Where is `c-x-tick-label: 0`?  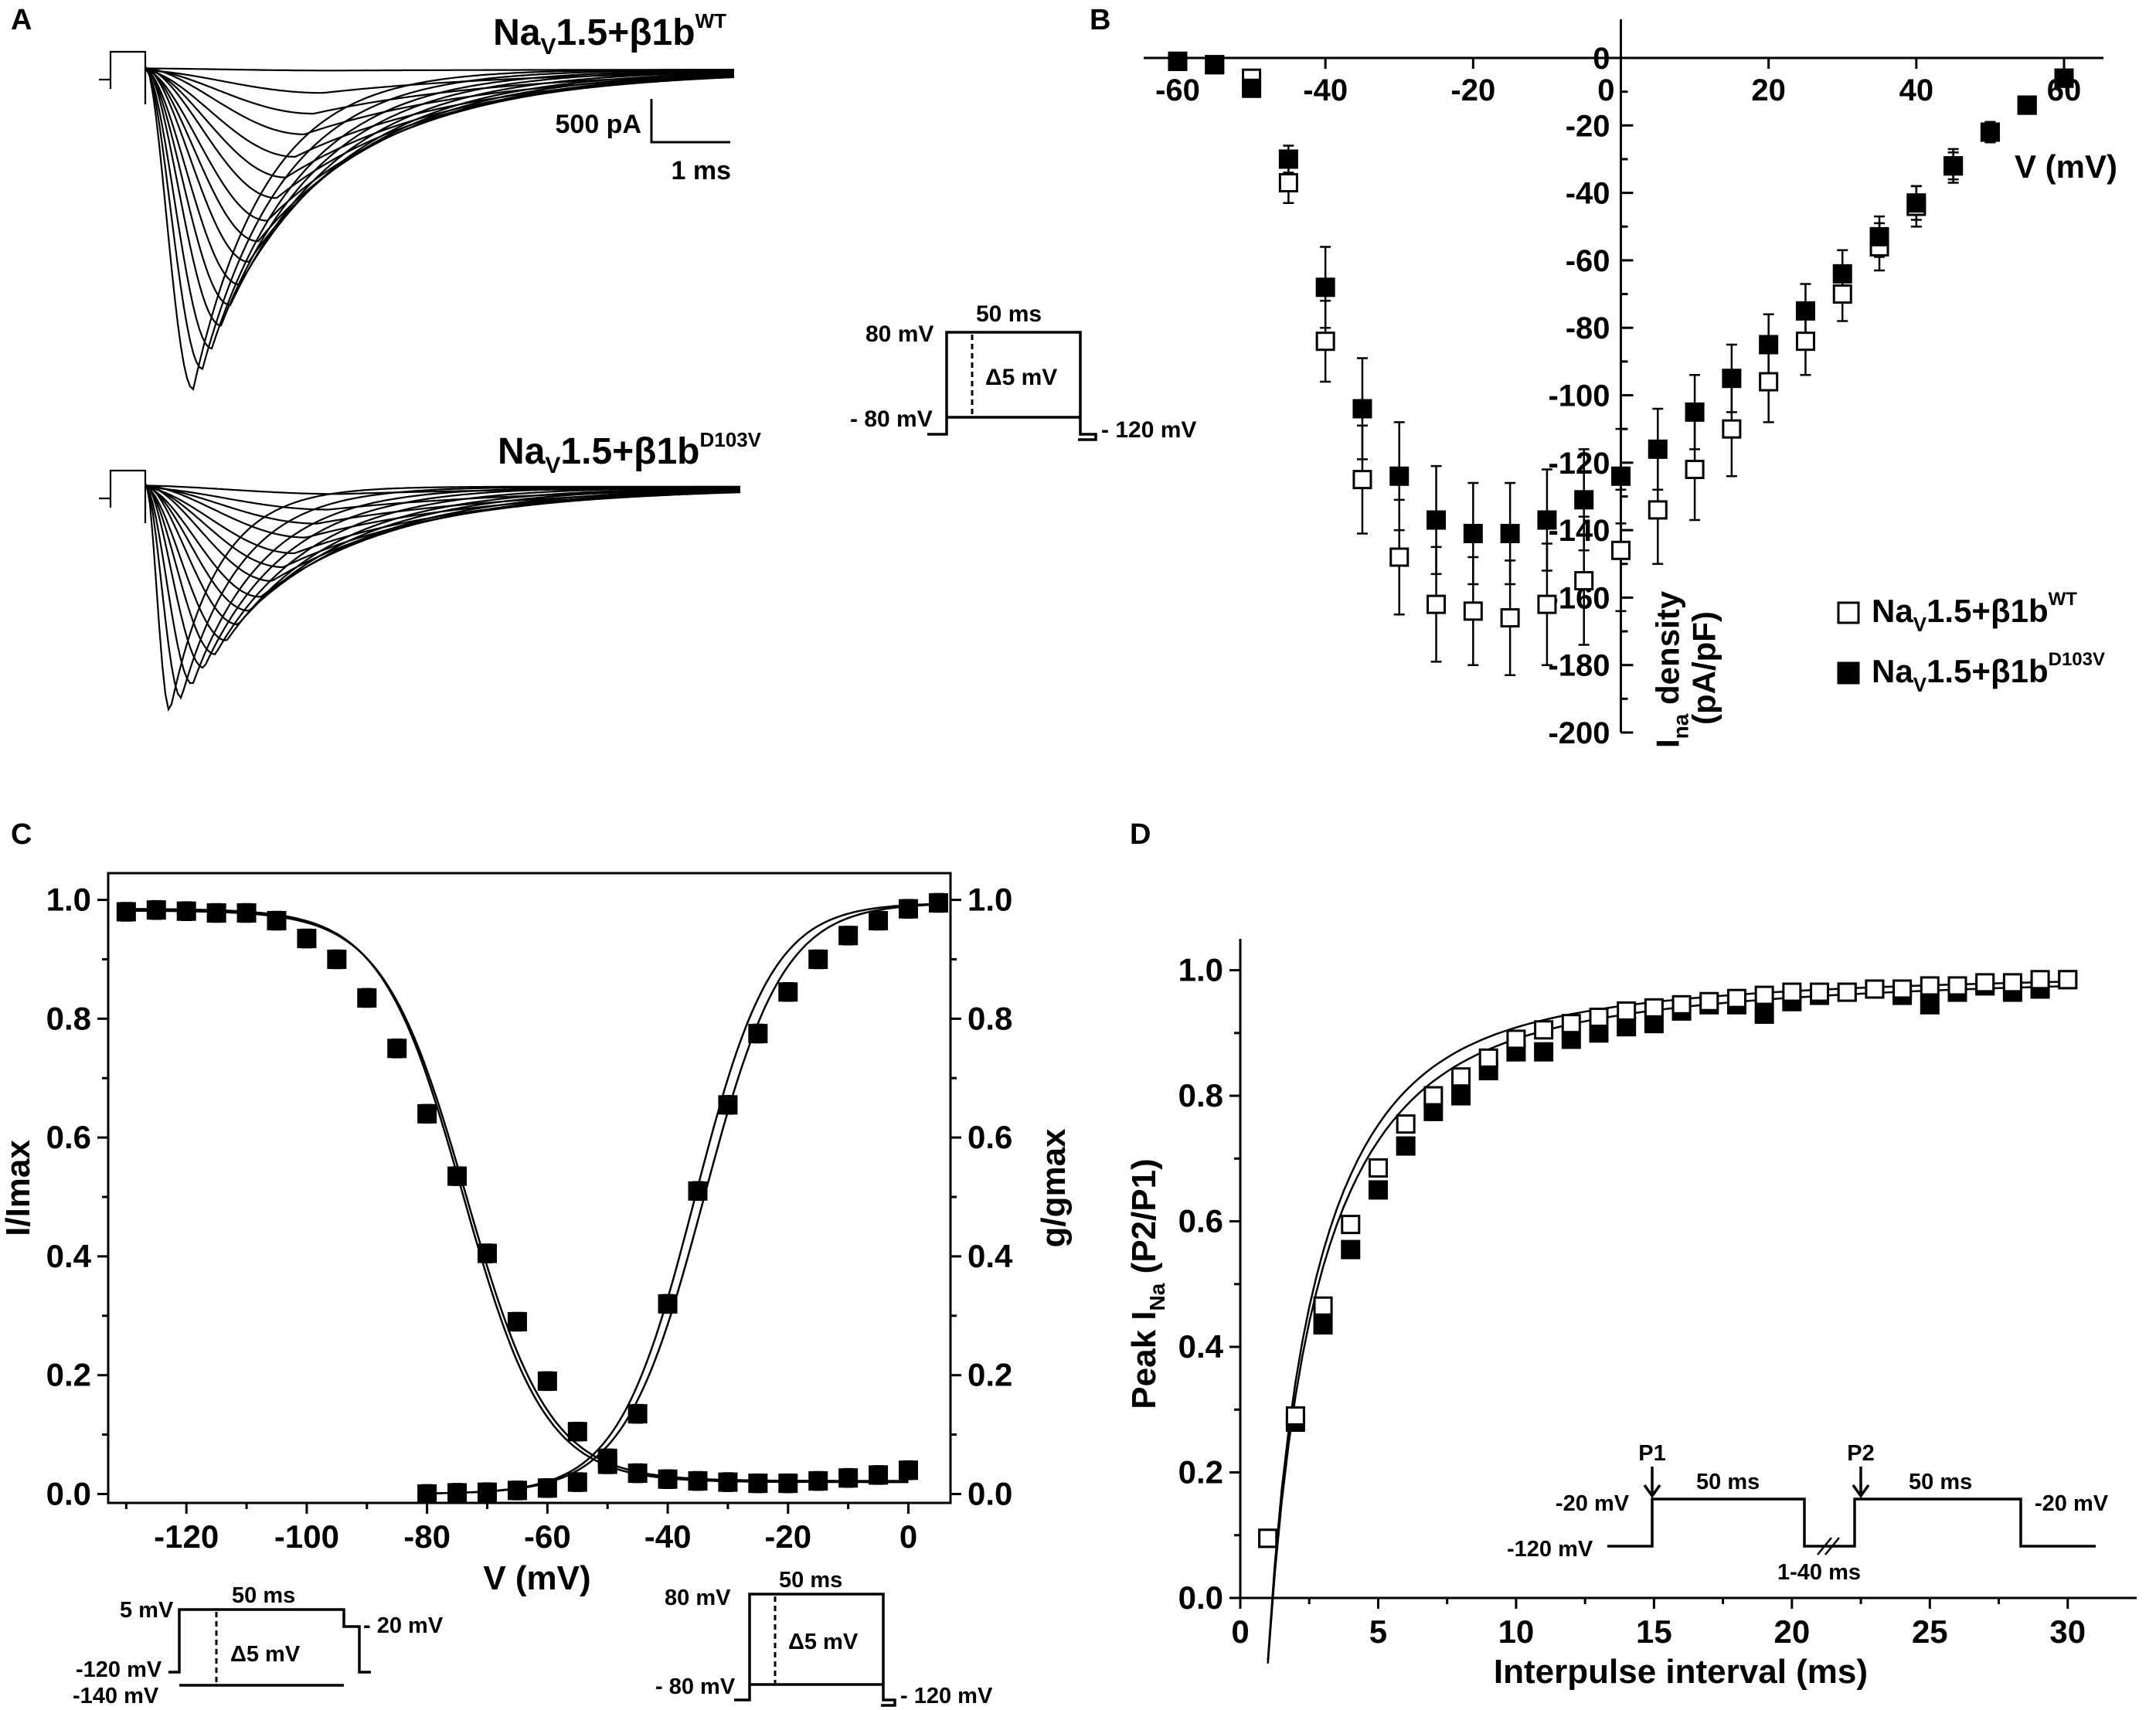
c-x-tick-label: 0 is located at coordinates (908, 1536).